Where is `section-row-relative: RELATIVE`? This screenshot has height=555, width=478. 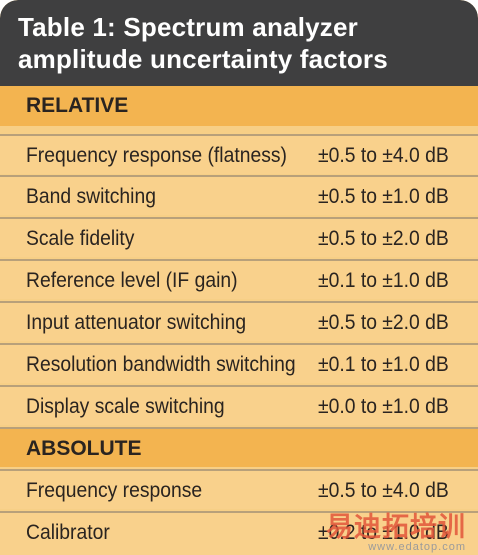
section-row-relative: RELATIVE is located at coordinates (239, 106).